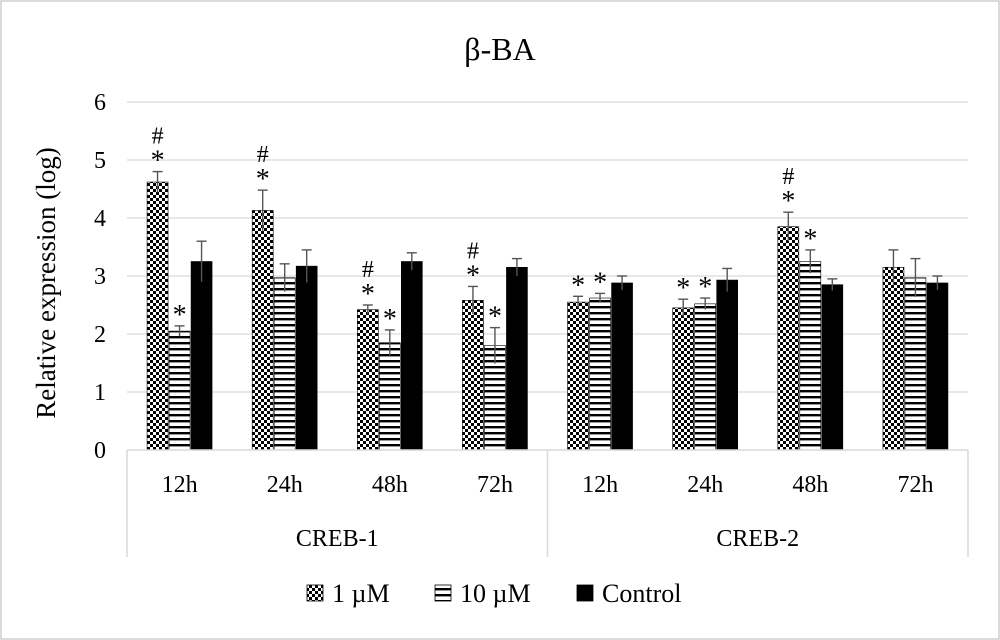 The height and width of the screenshot is (640, 1000). What do you see at coordinates (641, 593) in the screenshot?
I see `legend-label: Control` at bounding box center [641, 593].